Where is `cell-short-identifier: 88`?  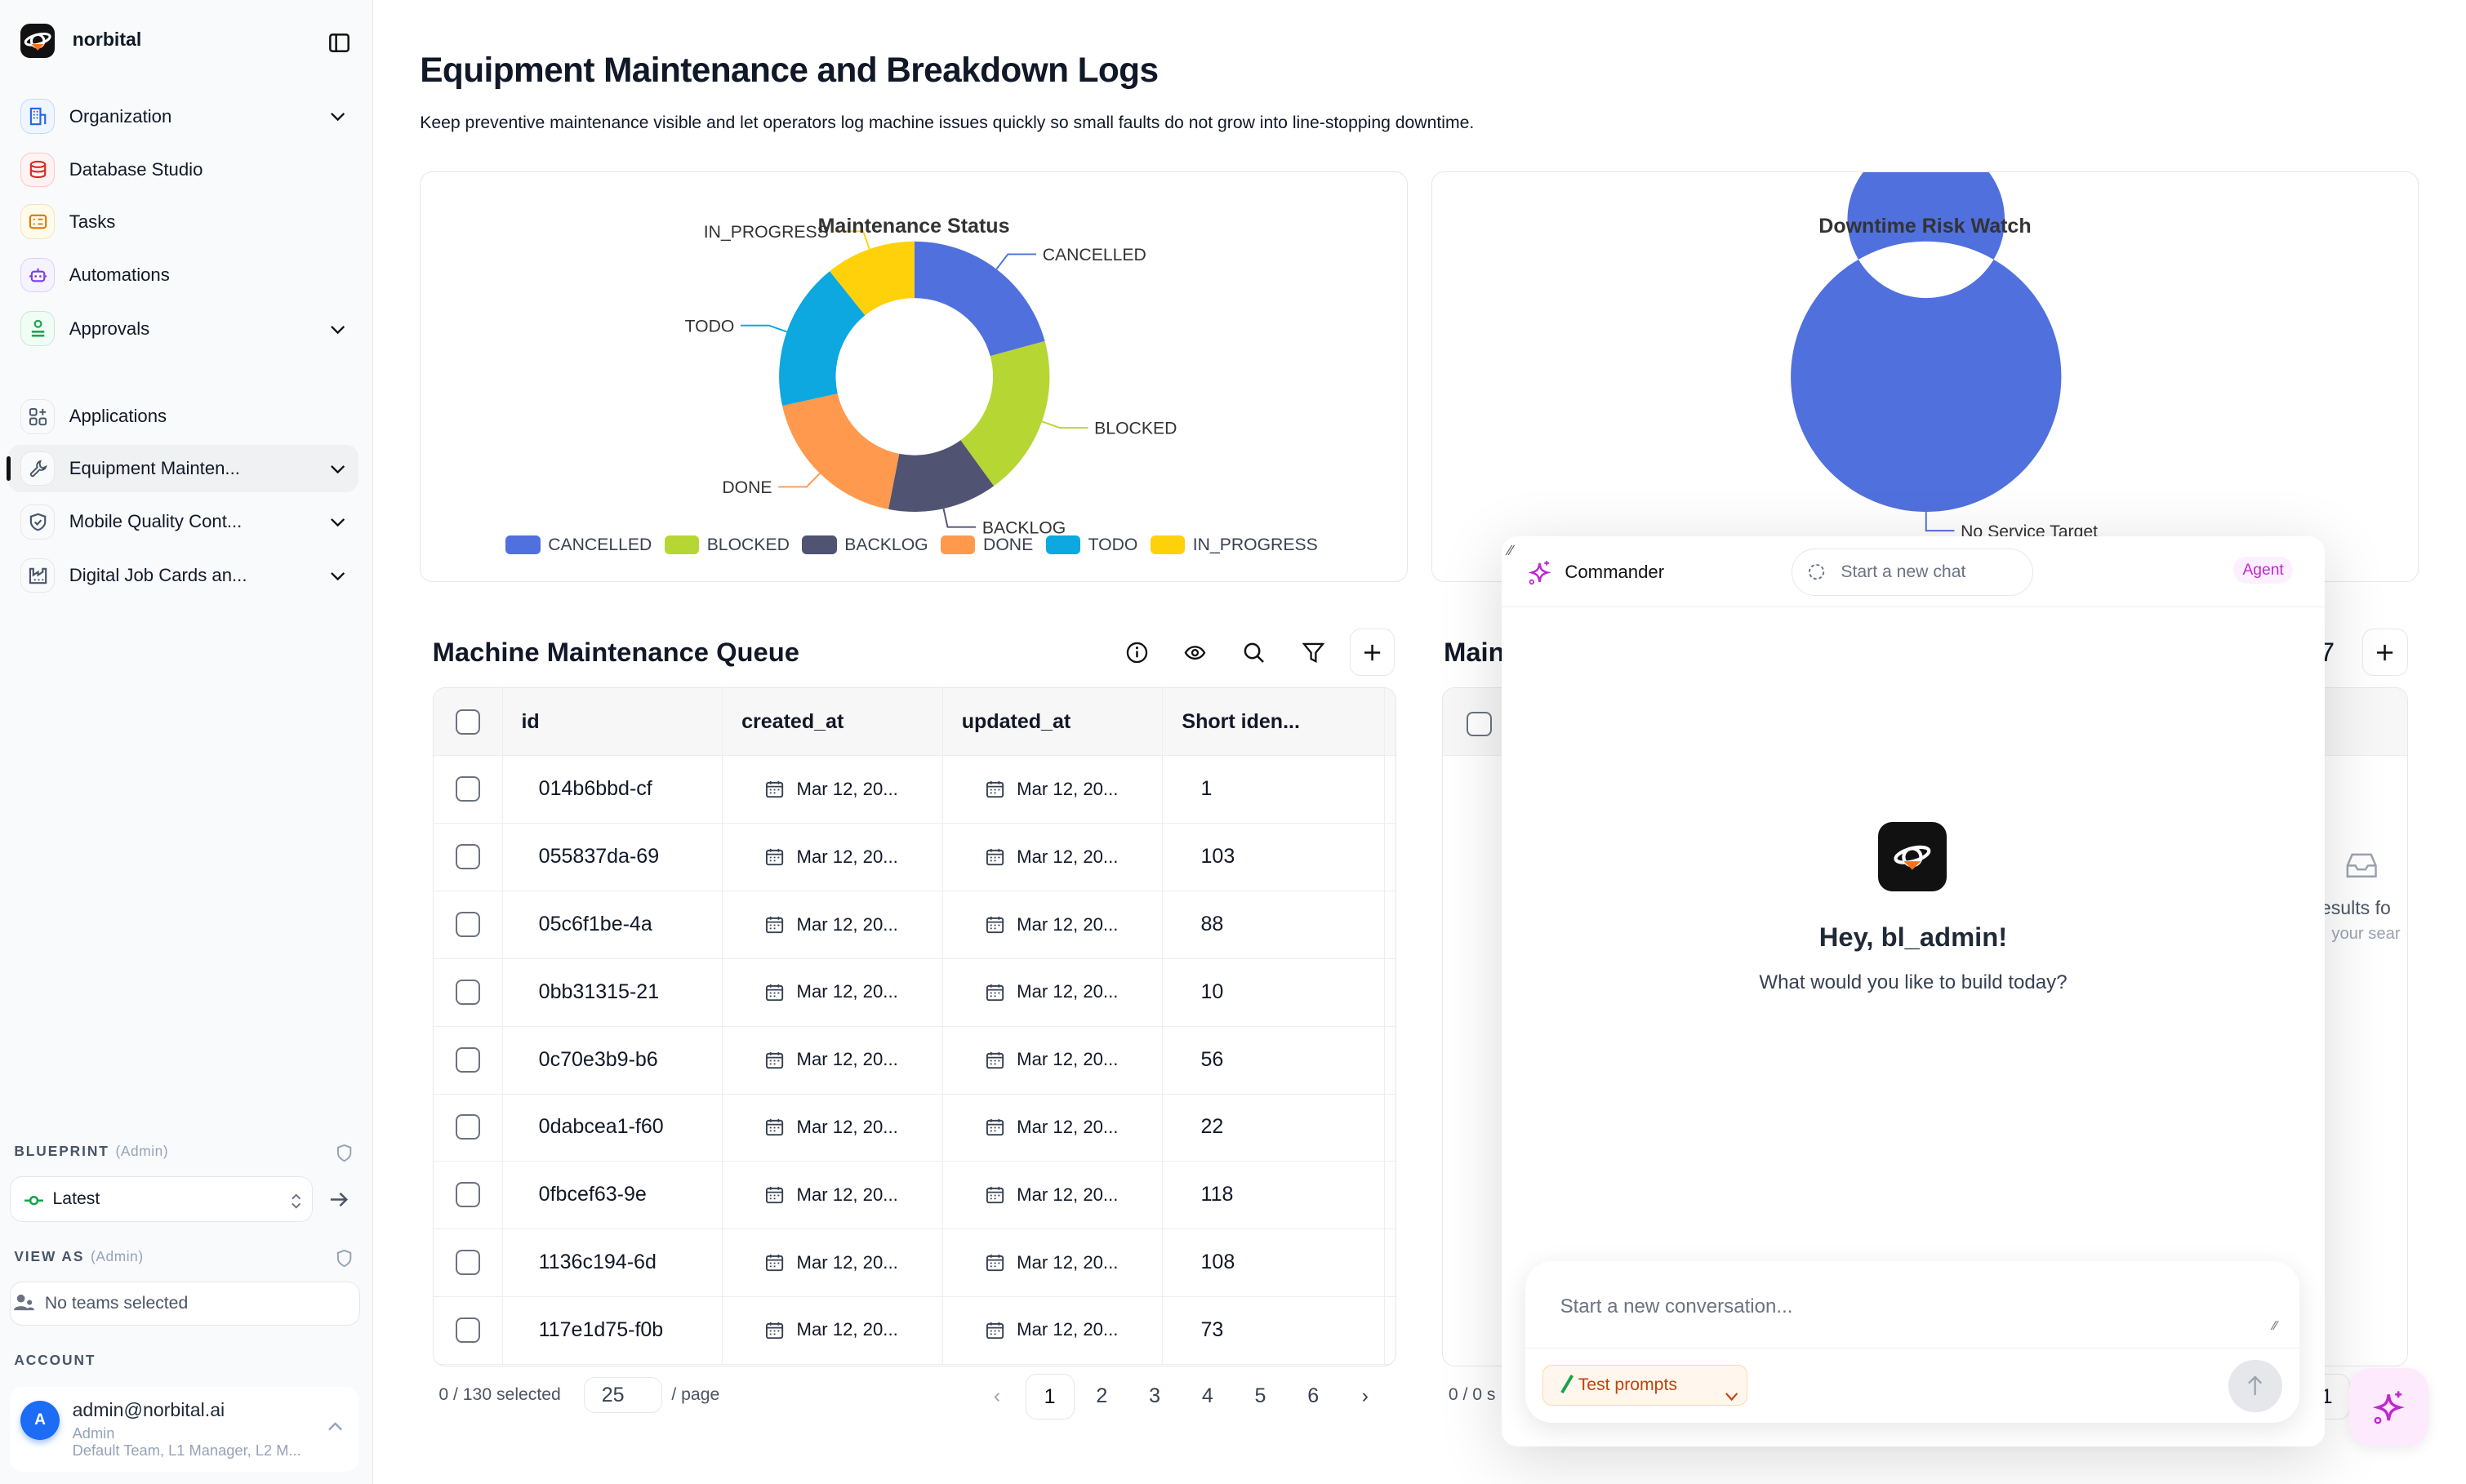 cell-short-identifier: 88 is located at coordinates (1274, 925).